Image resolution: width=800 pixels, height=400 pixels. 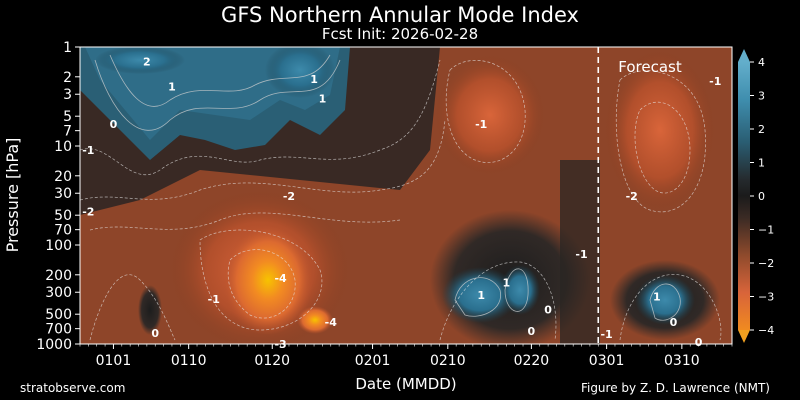 What do you see at coordinates (682, 361) in the screenshot?
I see `x-tick-label: 0310` at bounding box center [682, 361].